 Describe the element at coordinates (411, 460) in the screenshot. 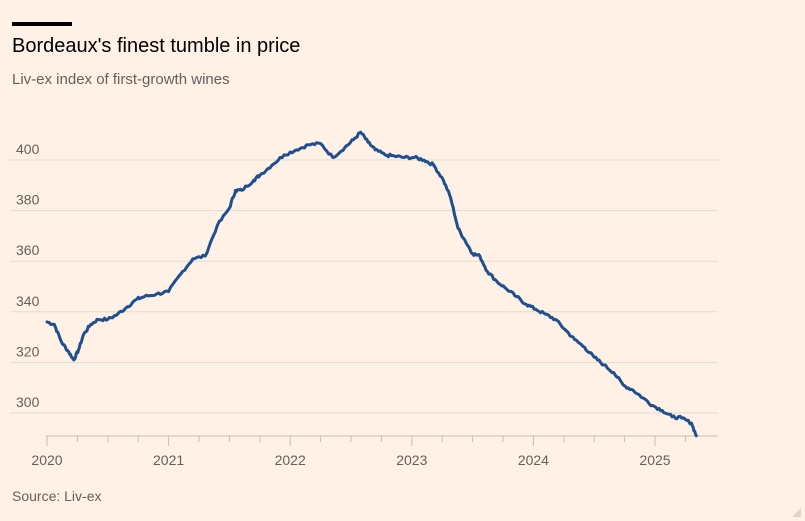

I see `x-tick-label-2023: 2023` at that location.